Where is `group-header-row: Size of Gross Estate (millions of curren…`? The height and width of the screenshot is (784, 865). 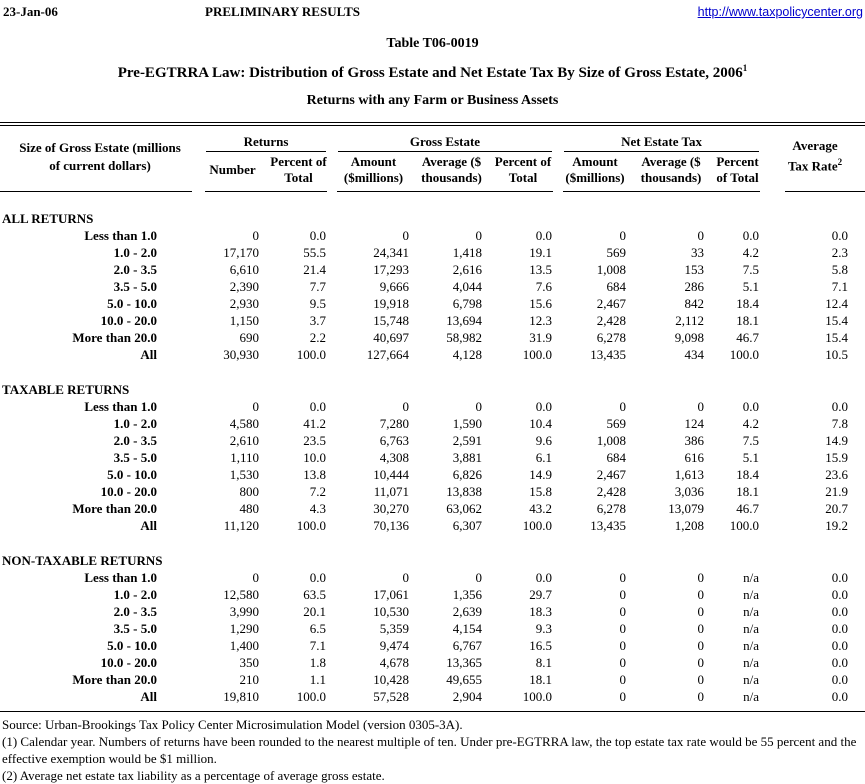
group-header-row: Size of Gross Estate (millions of curren… is located at coordinates (432, 159).